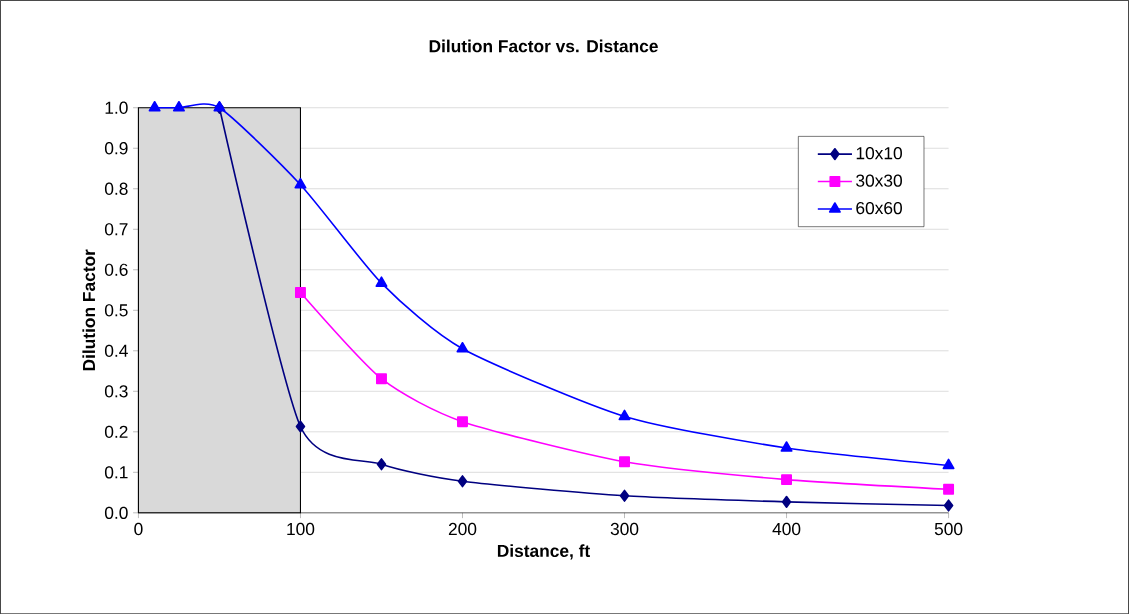  What do you see at coordinates (116, 148) in the screenshot?
I see `y-tick-label: 0.9` at bounding box center [116, 148].